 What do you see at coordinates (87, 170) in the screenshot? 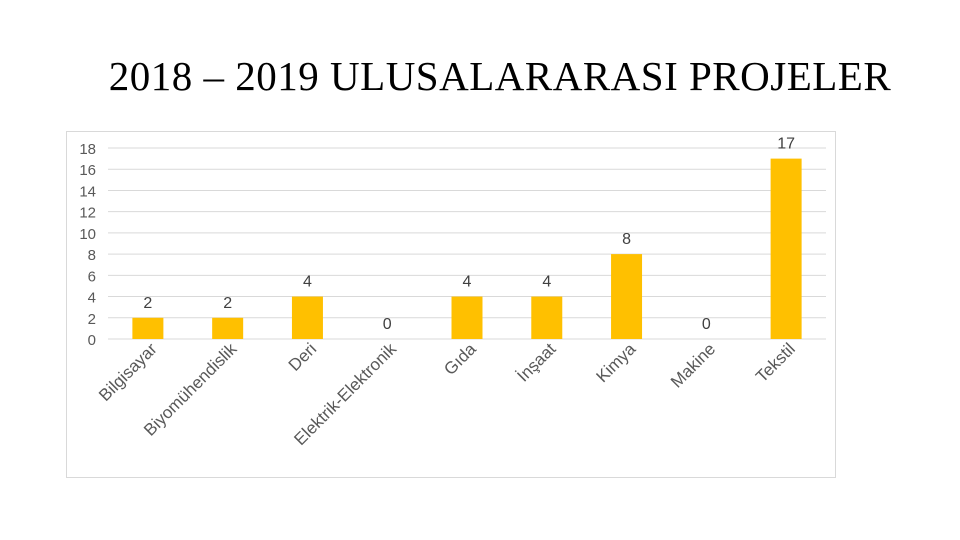
I see `y-tick-label: 16` at bounding box center [87, 170].